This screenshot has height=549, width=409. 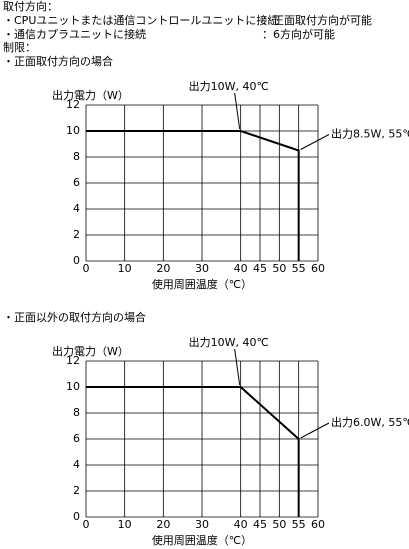 What do you see at coordinates (19, 47) in the screenshot?
I see `restriction: 制限：` at bounding box center [19, 47].